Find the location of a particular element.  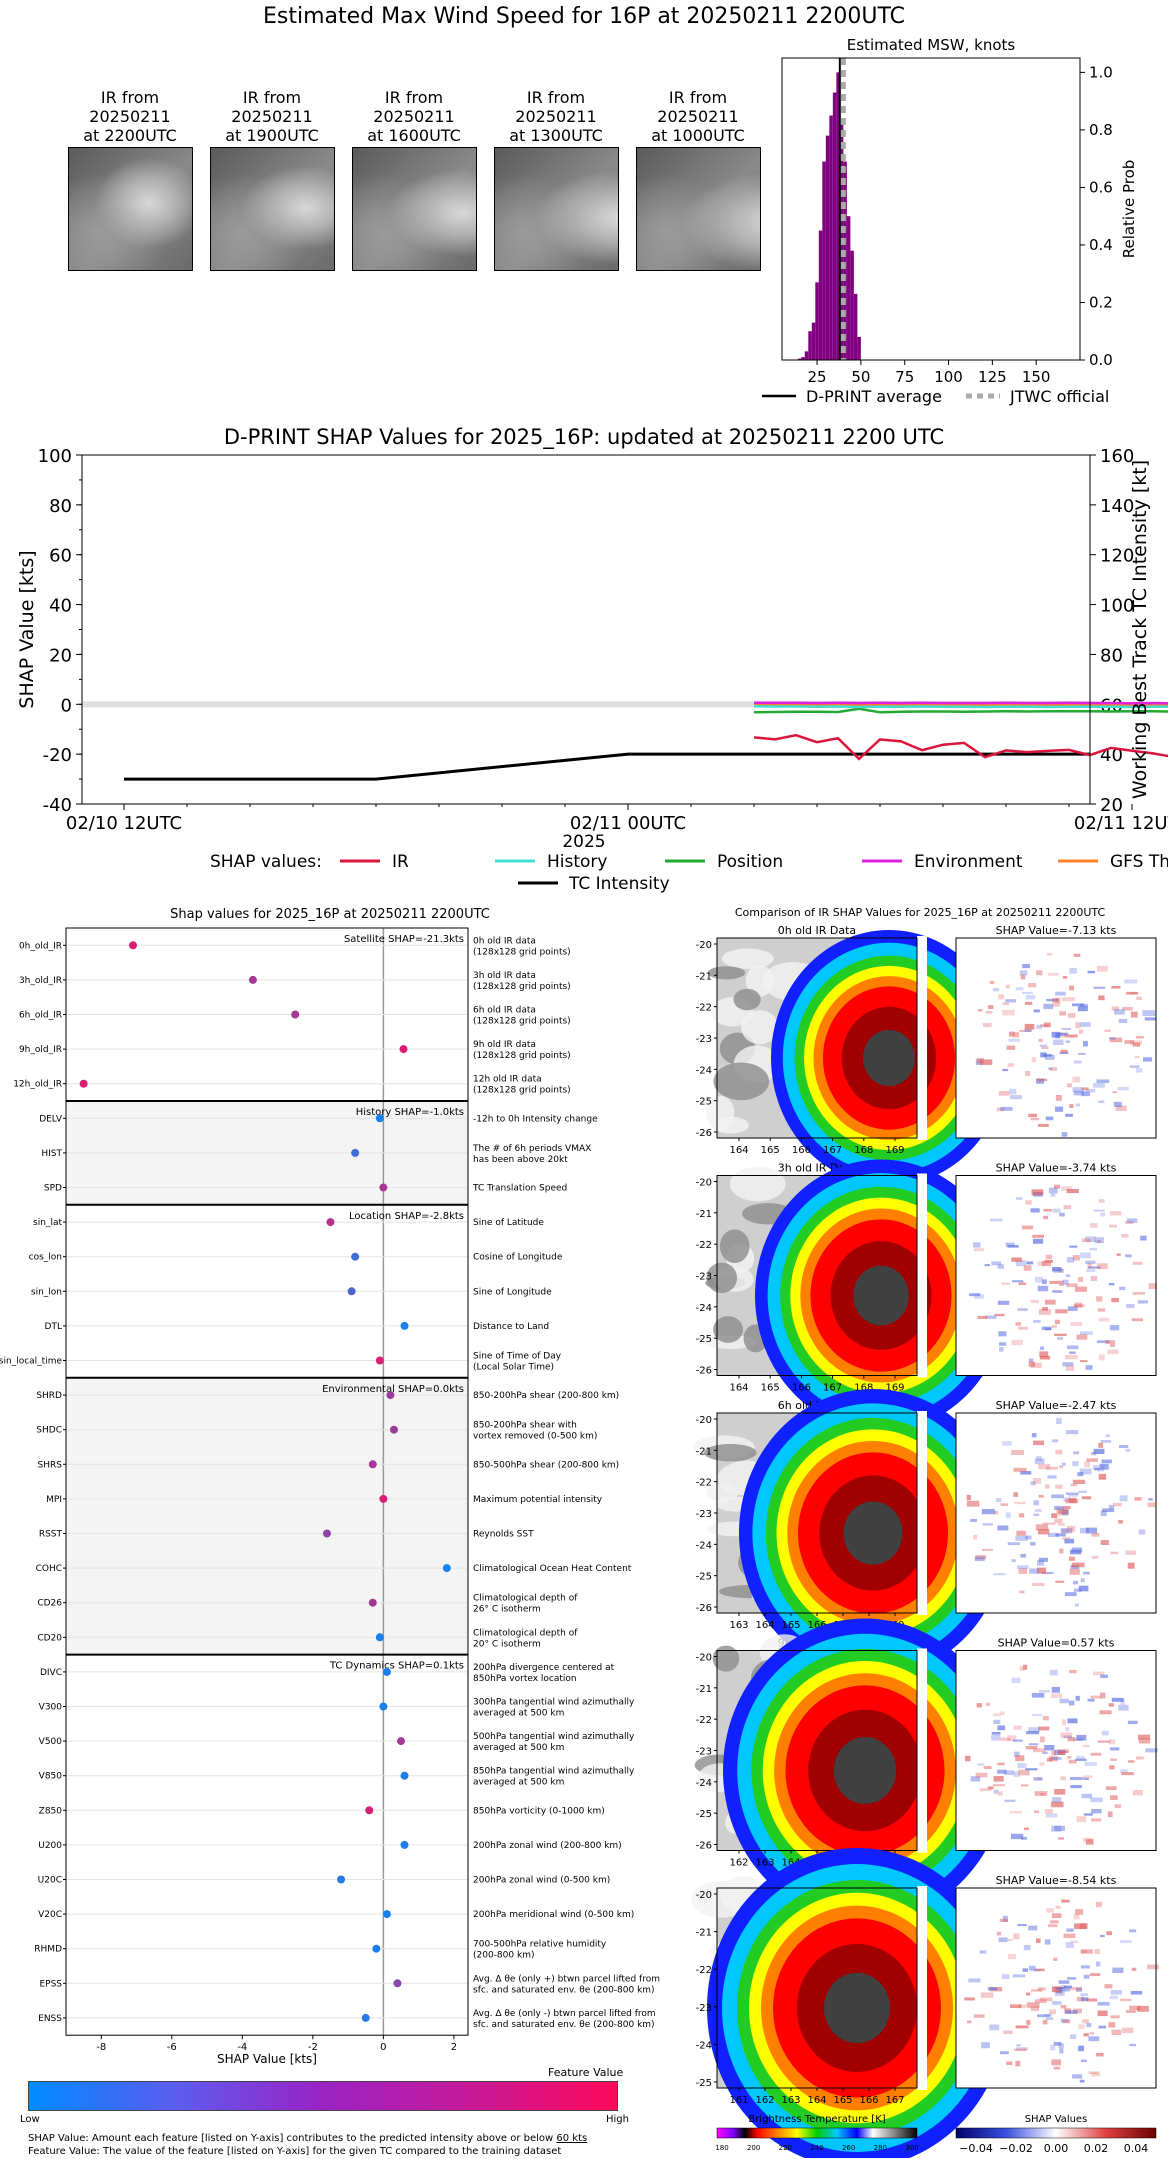

histogram-bar is located at coordinates (821, 295).